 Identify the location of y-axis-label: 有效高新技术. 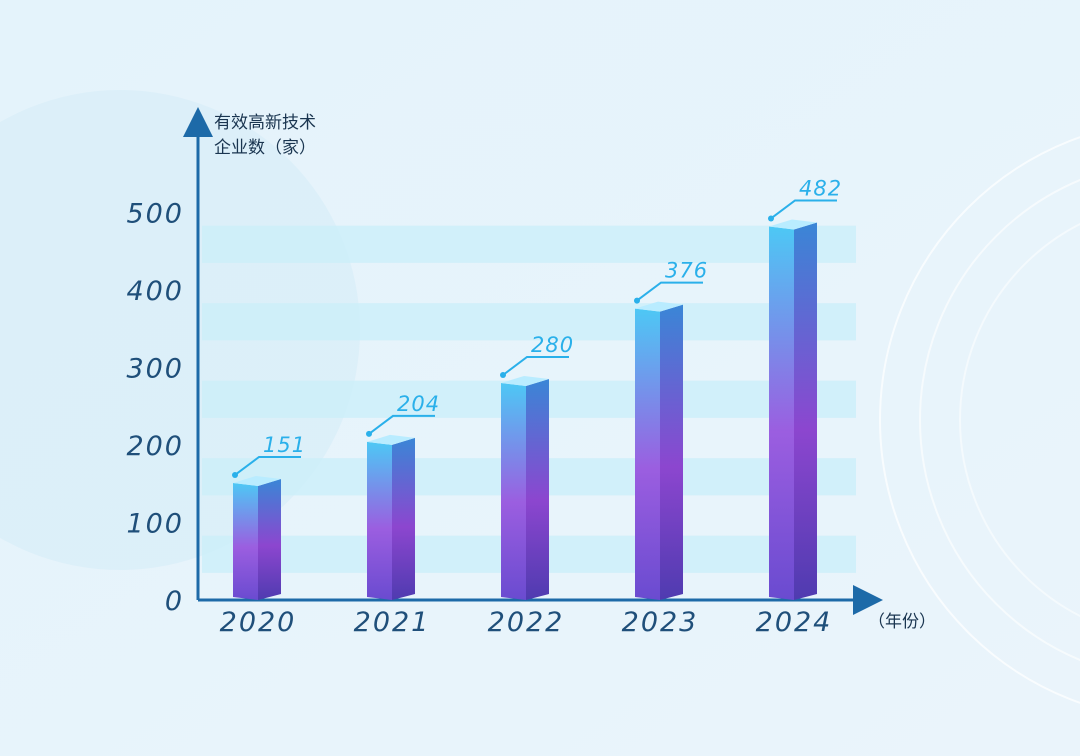
(265, 123).